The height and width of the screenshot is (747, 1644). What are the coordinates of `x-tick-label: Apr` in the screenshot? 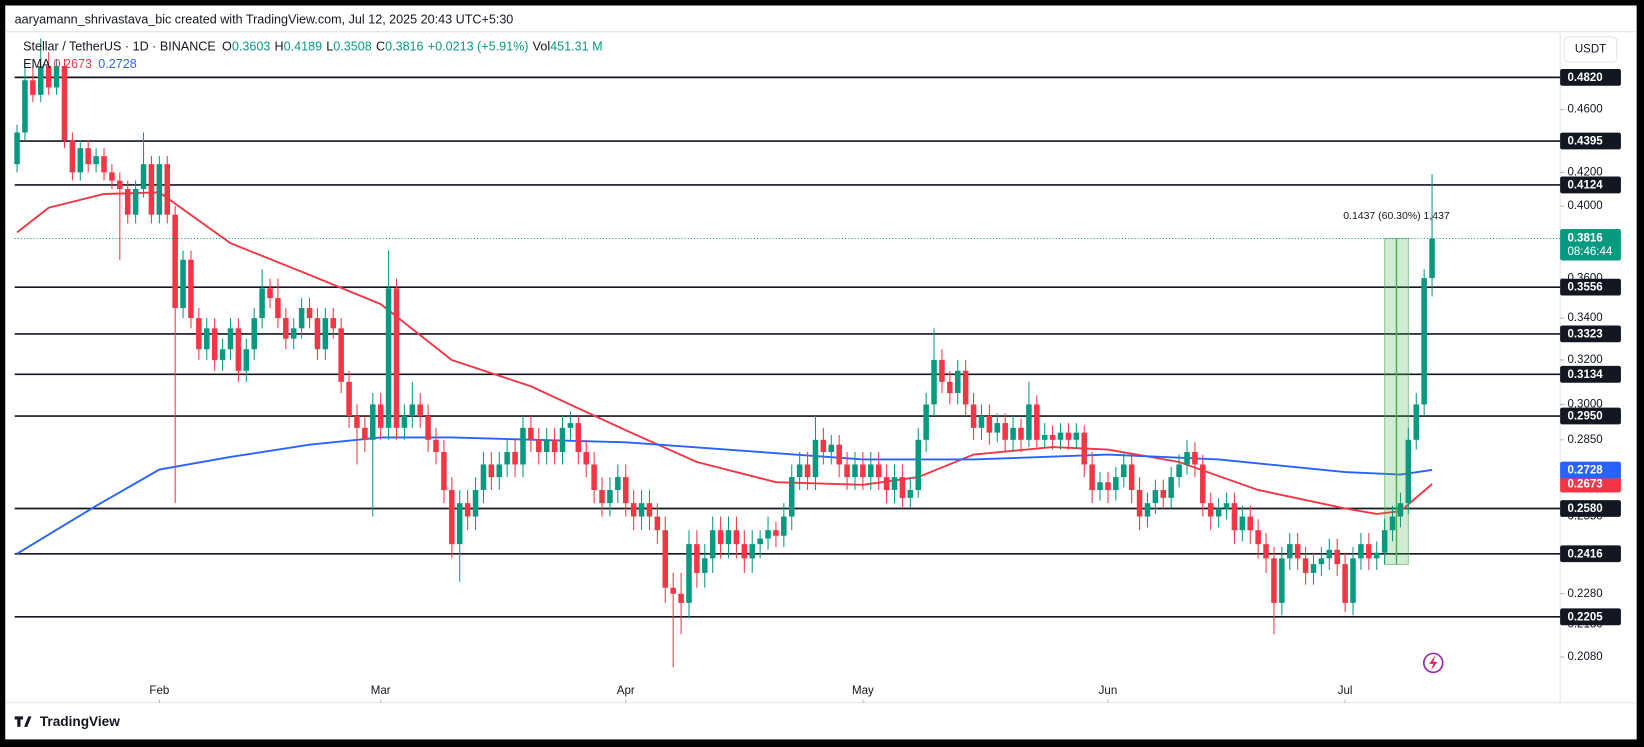 It's located at (626, 691).